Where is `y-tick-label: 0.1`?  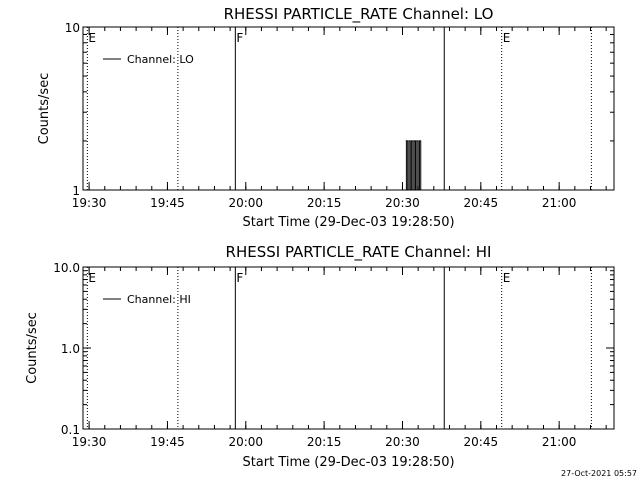
y-tick-label: 0.1 is located at coordinates (70, 430).